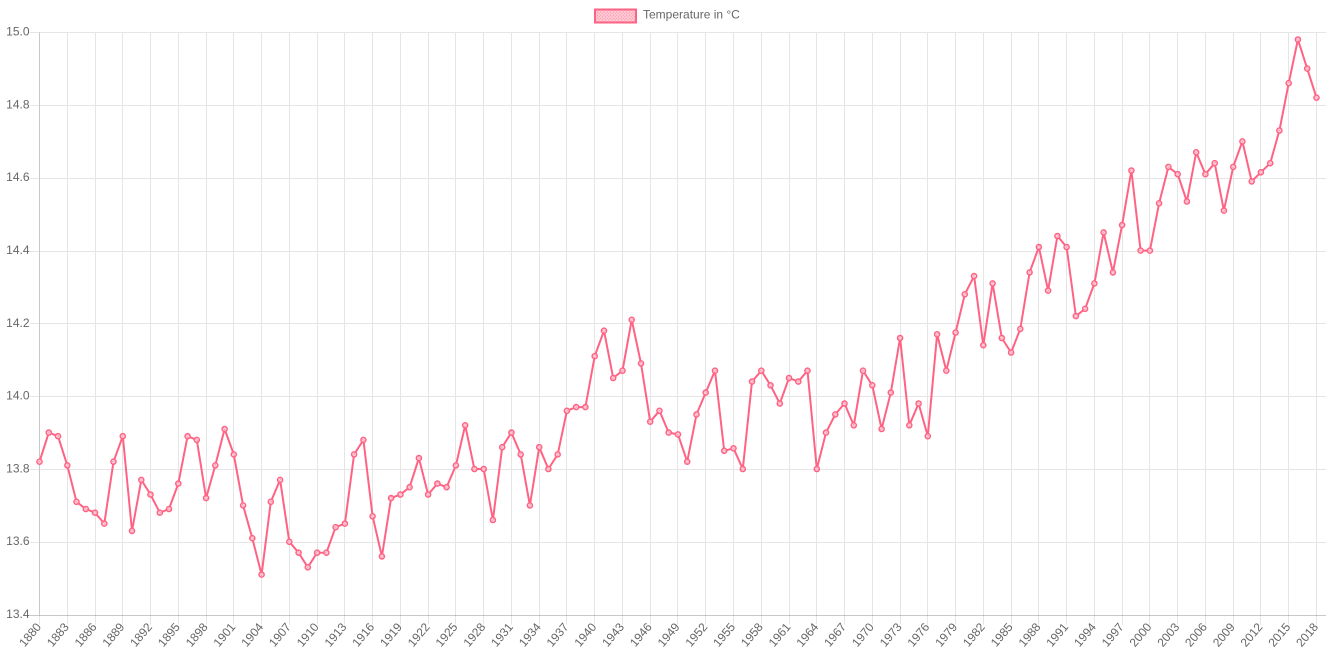 Image resolution: width=1333 pixels, height=666 pixels. Describe the element at coordinates (18, 177) in the screenshot. I see `svg-text: 14.6` at that location.